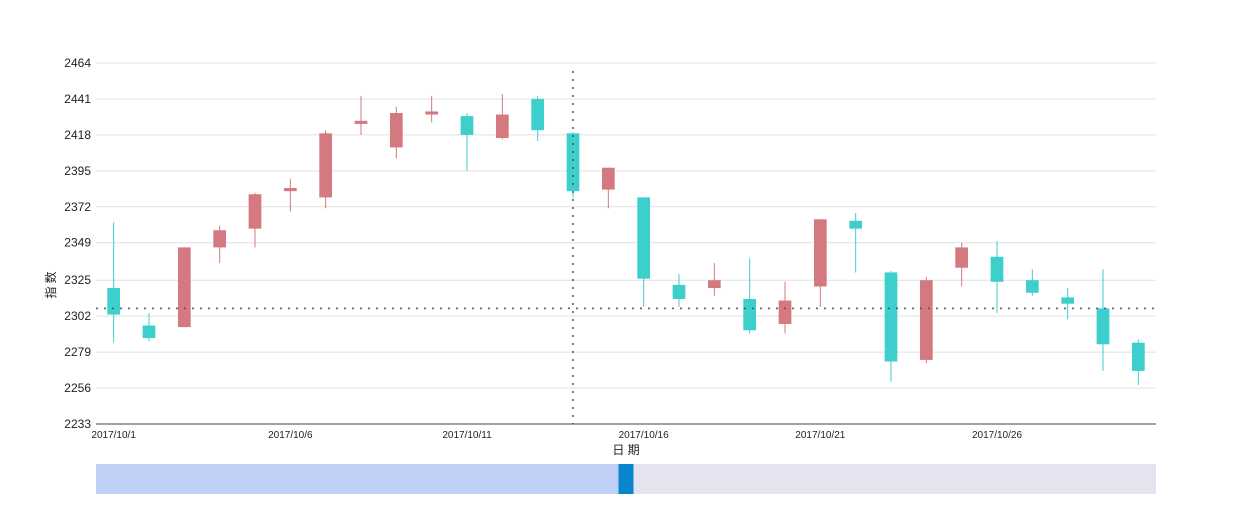 This screenshot has width=1242, height=530. Describe the element at coordinates (625, 450) in the screenshot. I see `x-axis-title: 日 期` at that location.